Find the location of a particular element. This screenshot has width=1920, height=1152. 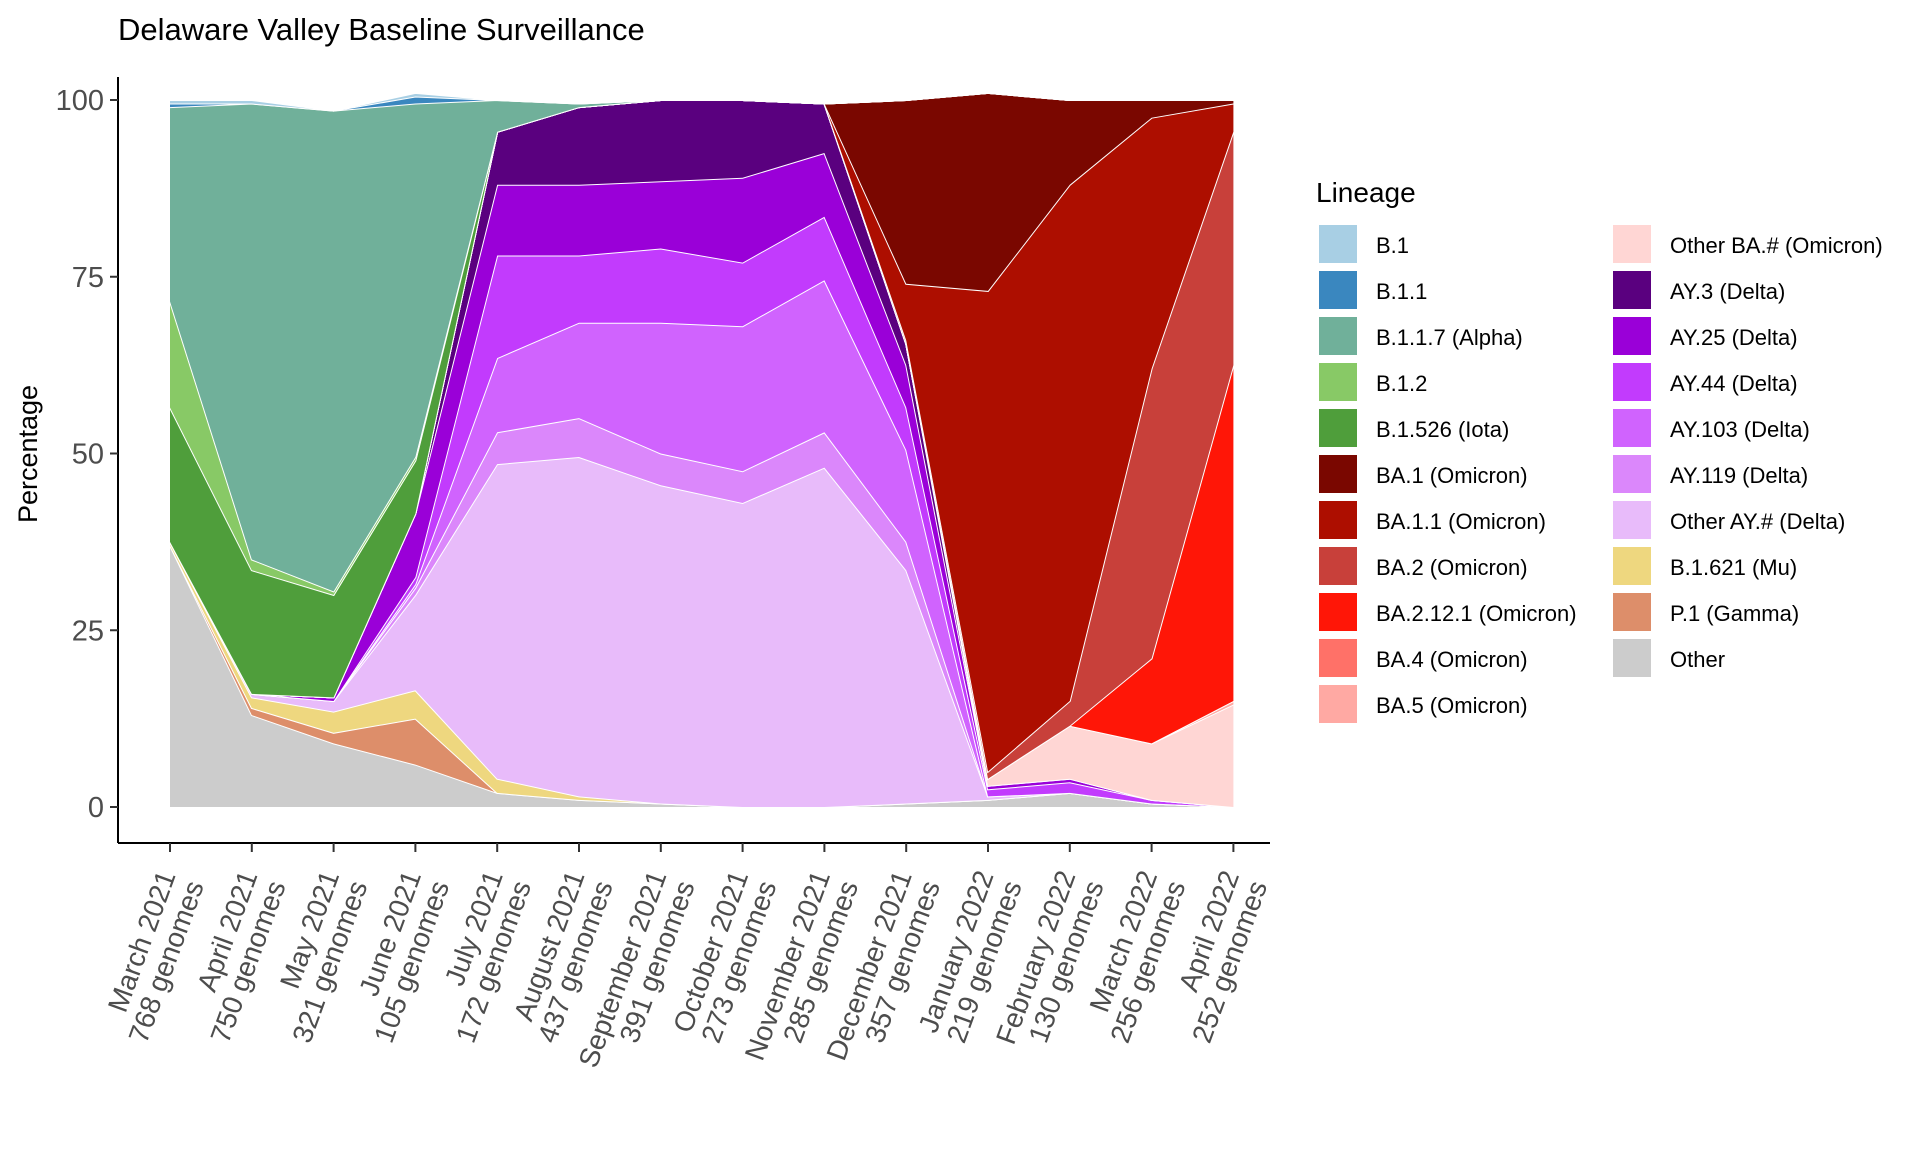

legend-label: Other is located at coordinates (1697, 659).